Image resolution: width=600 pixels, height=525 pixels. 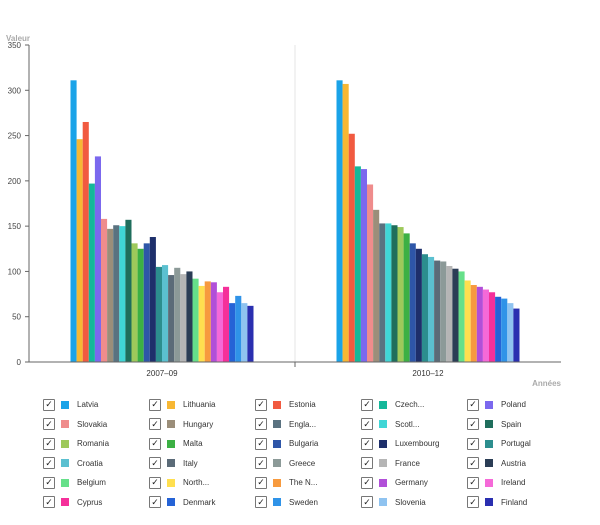 What do you see at coordinates (96, 405) in the screenshot?
I see `legend-item: ✓ Latvia` at bounding box center [96, 405].